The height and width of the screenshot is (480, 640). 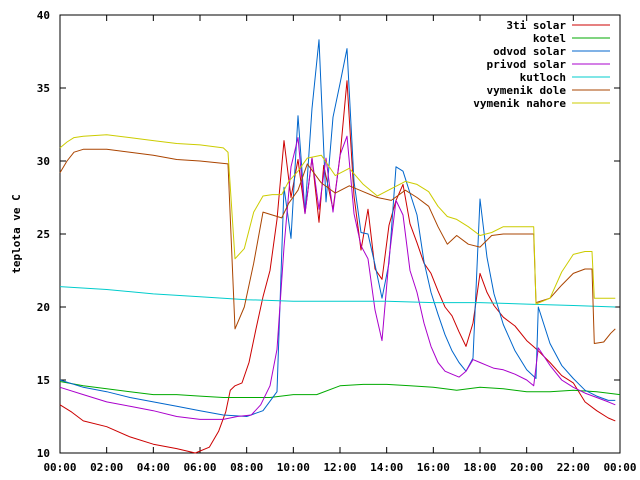 I want to click on x-tick-label: 04:00, so click(x=153, y=467).